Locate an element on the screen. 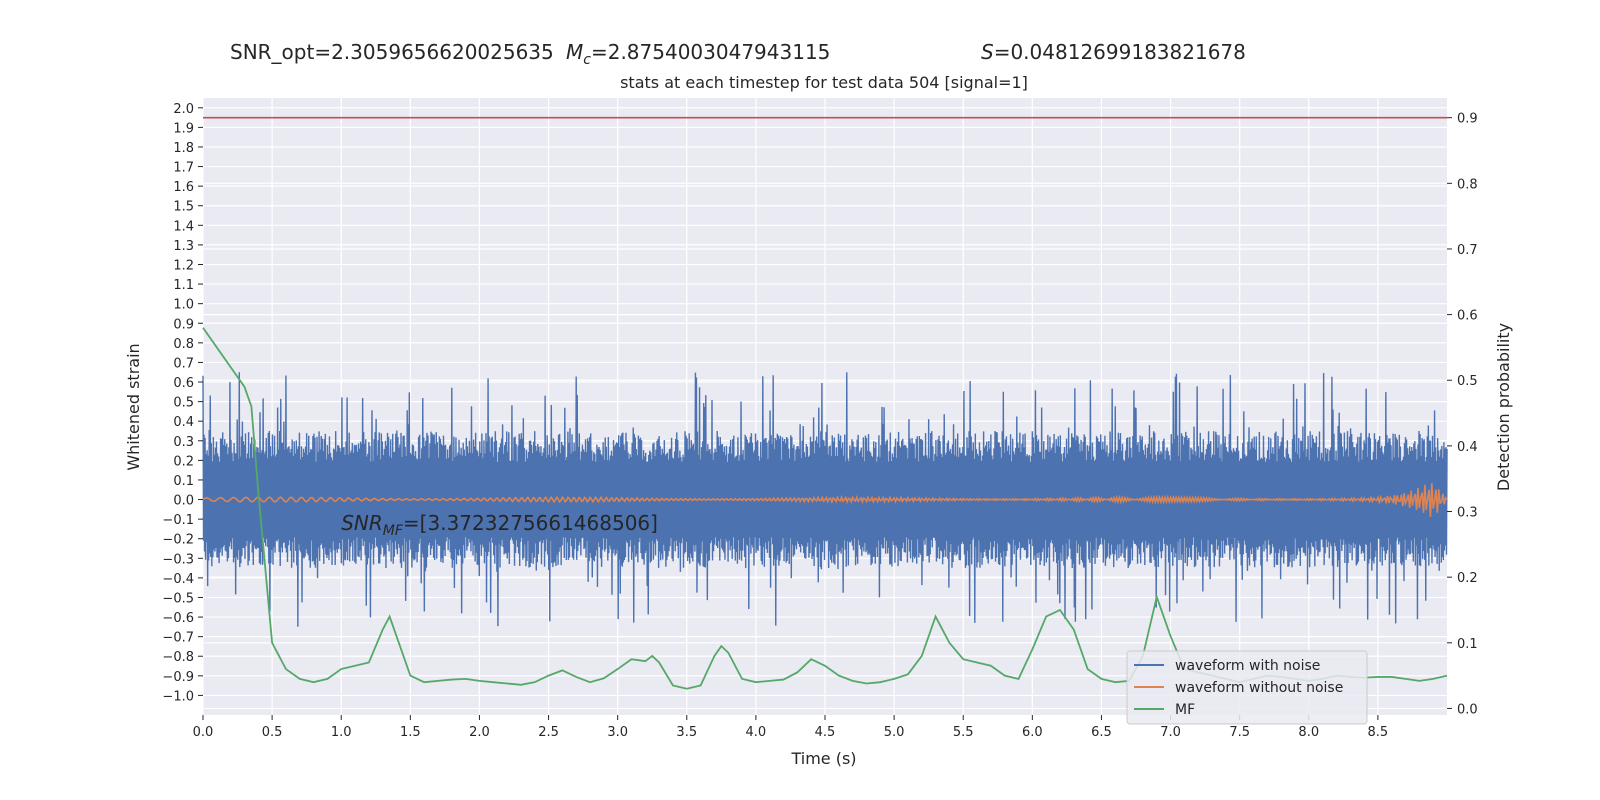 The width and height of the screenshot is (1600, 800). left-tick-label: −0.2 is located at coordinates (178, 540).